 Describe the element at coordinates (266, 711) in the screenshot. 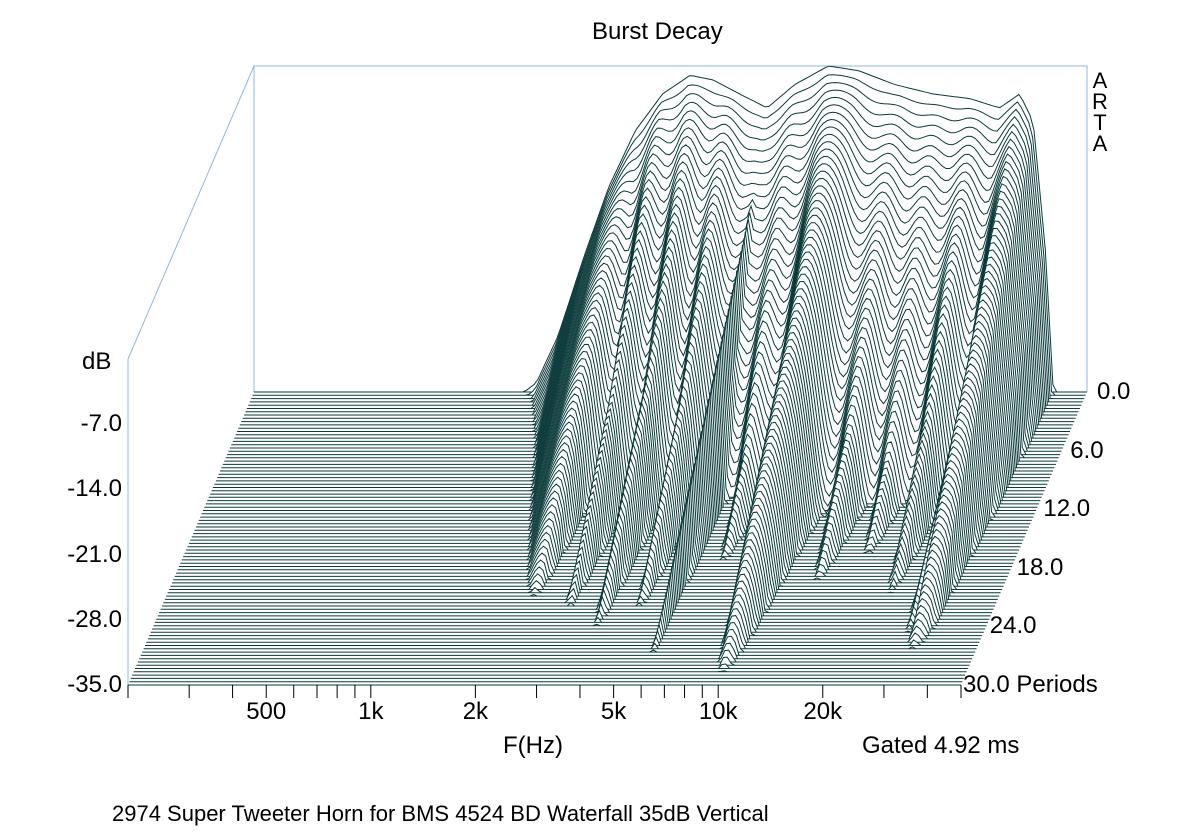

I see `x-tick-label: 500` at that location.